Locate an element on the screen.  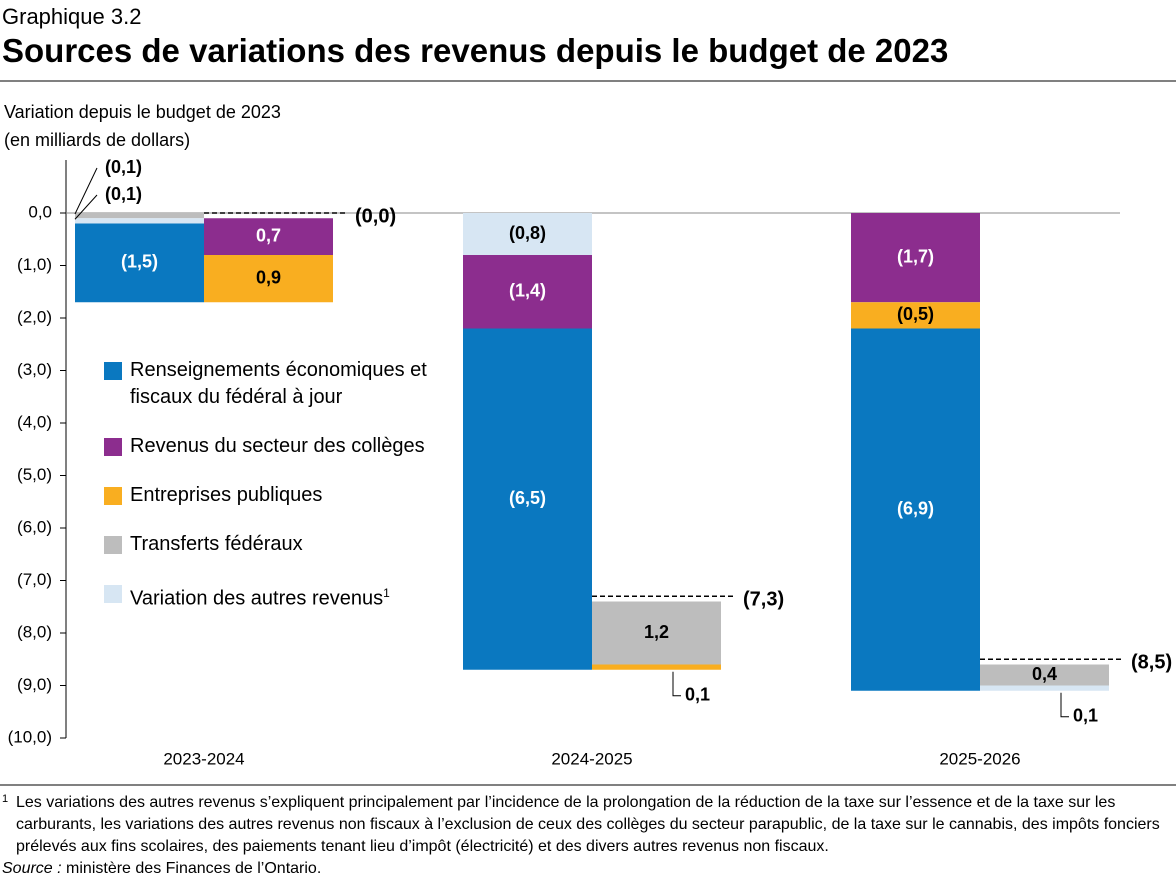
legend-text: Variation des autres revenus1 is located at coordinates (260, 596).